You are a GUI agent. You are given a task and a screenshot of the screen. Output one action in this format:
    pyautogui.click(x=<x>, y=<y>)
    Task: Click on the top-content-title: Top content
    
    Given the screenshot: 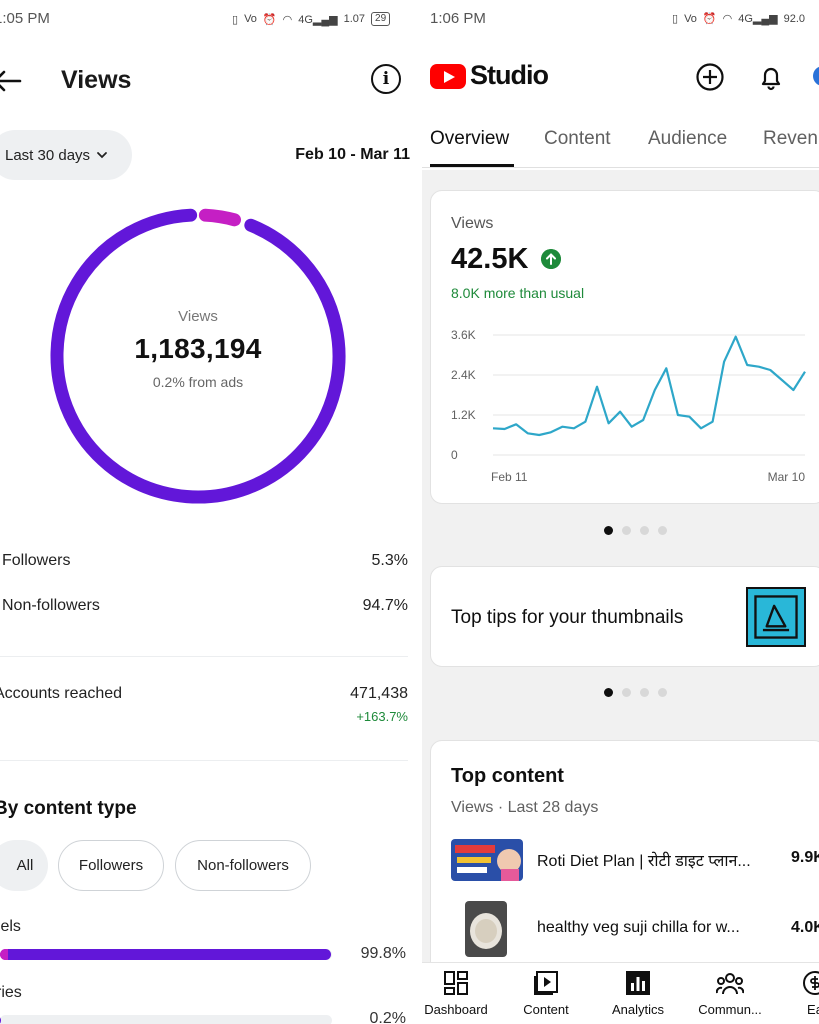 What is the action you would take?
    pyautogui.click(x=507, y=776)
    